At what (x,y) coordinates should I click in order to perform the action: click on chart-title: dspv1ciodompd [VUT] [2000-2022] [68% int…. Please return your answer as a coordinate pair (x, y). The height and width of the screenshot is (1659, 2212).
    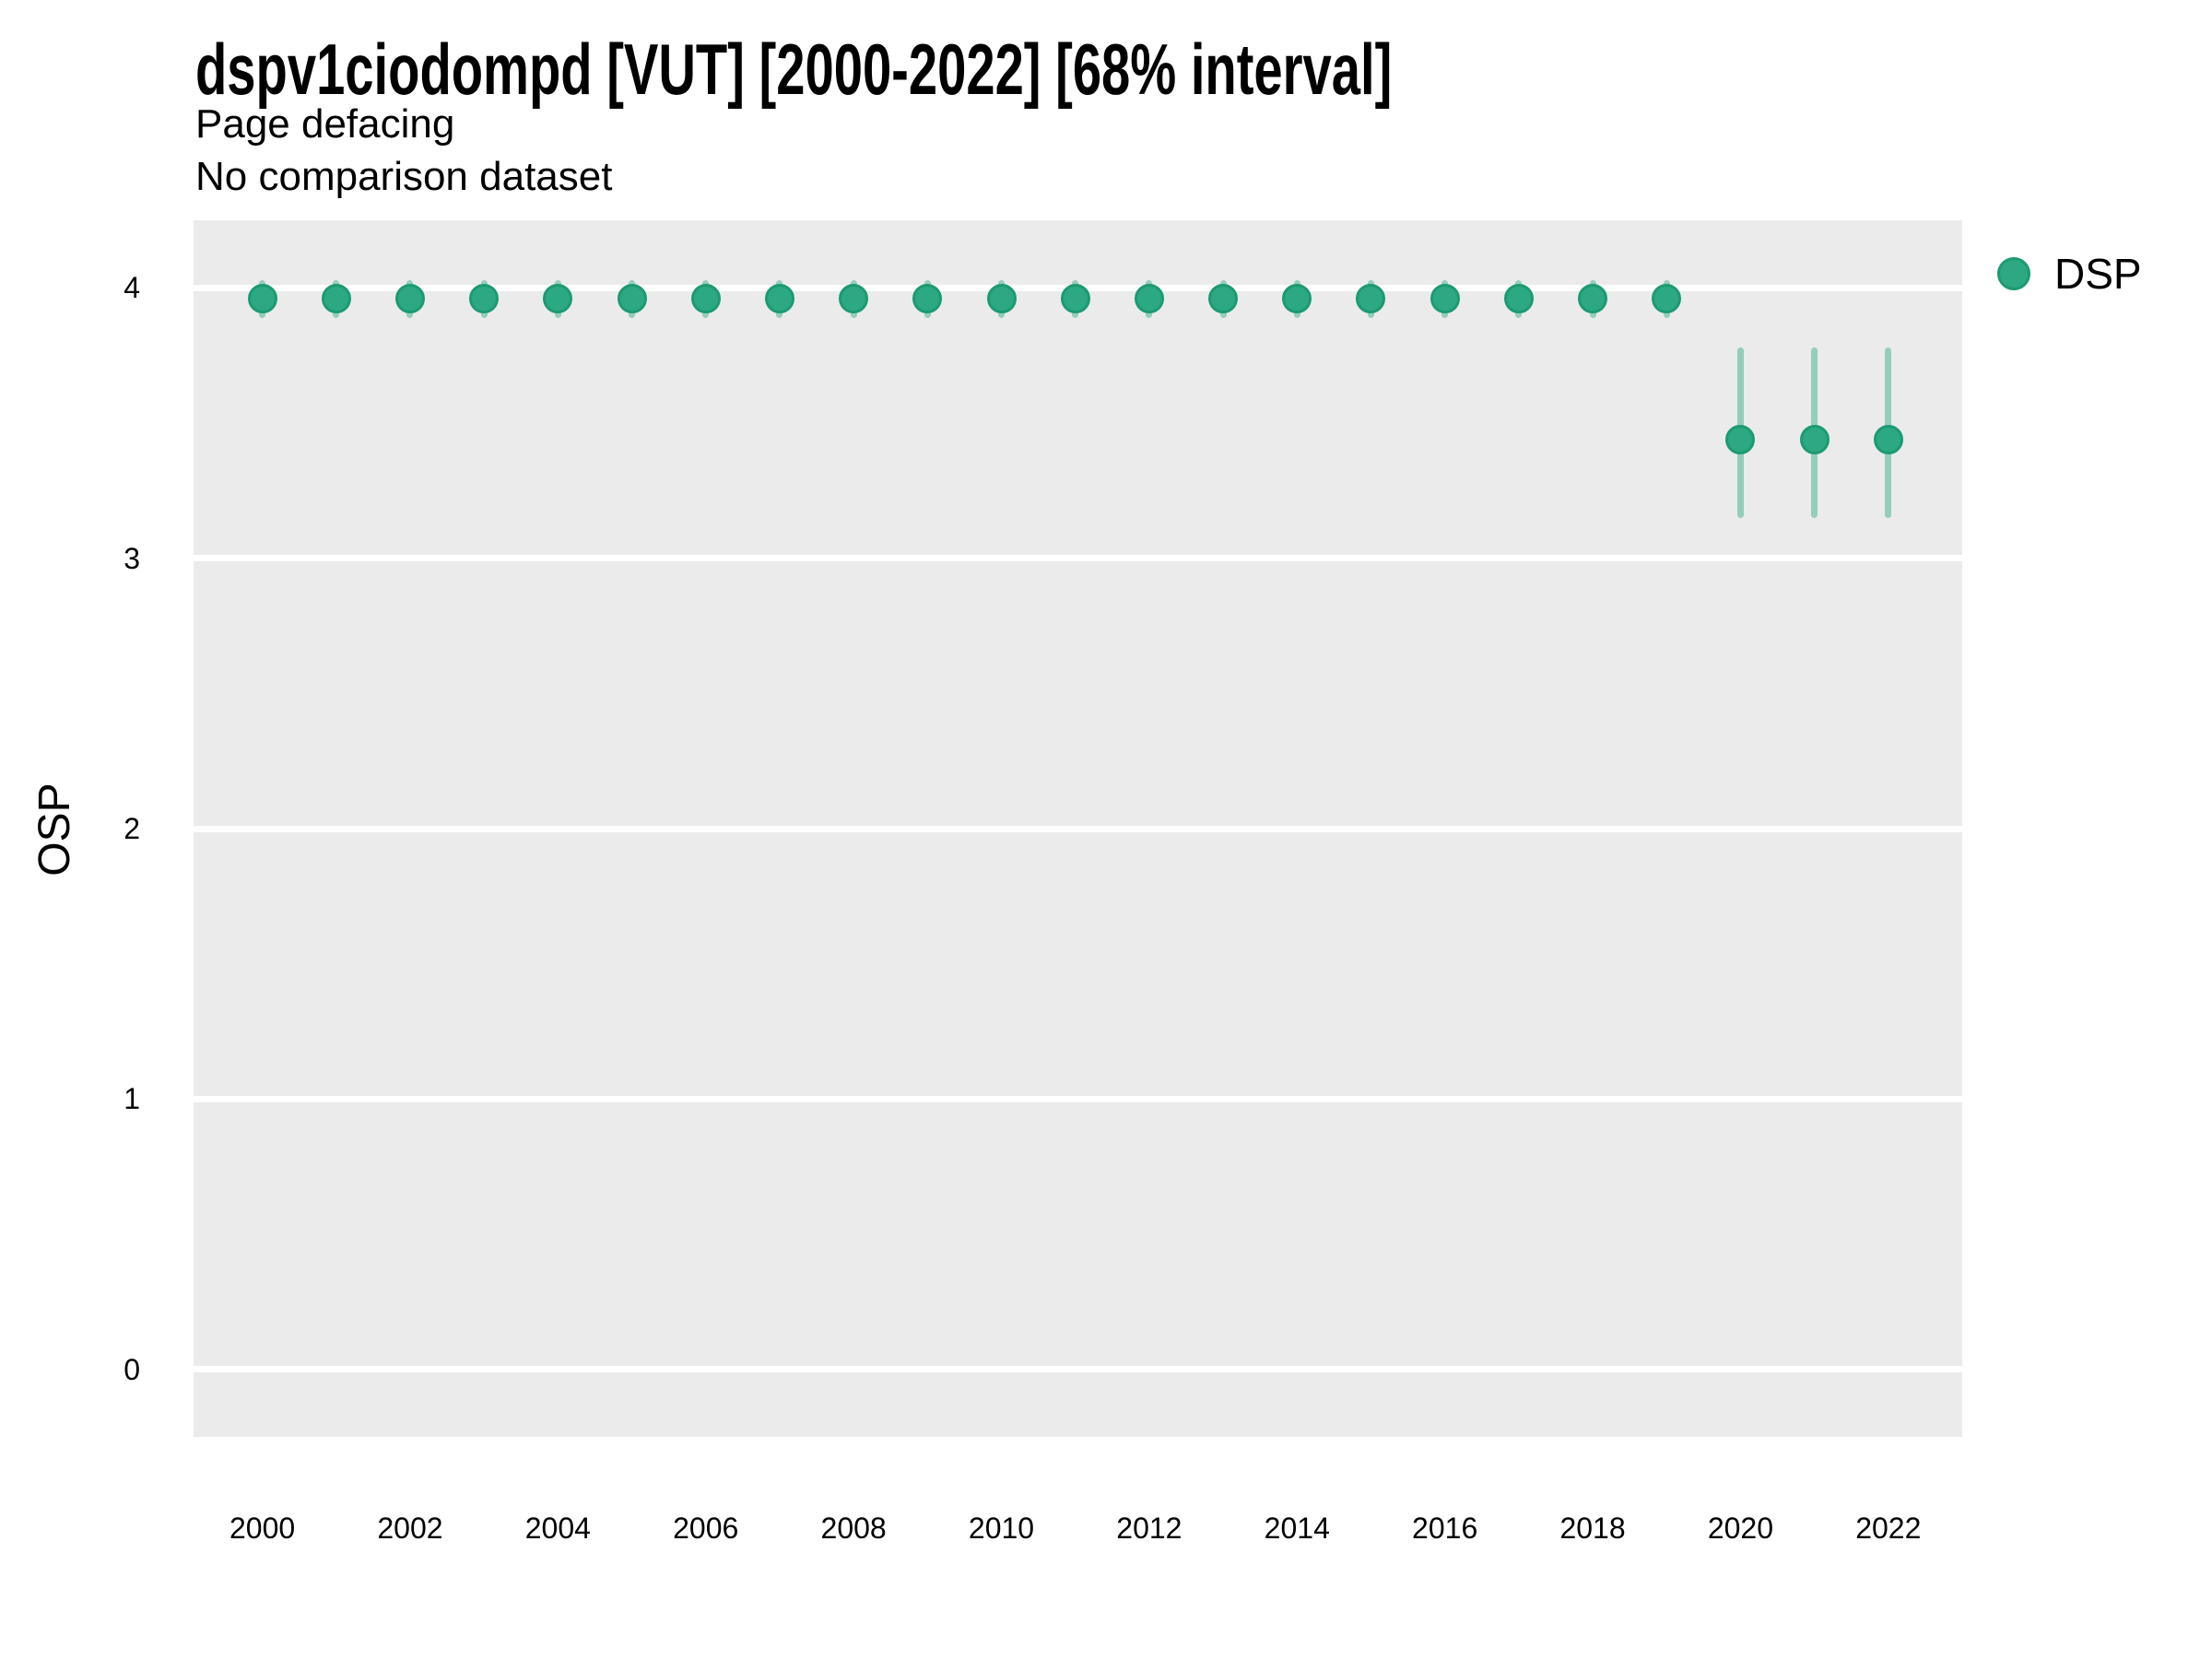
    Looking at the image, I should click on (794, 69).